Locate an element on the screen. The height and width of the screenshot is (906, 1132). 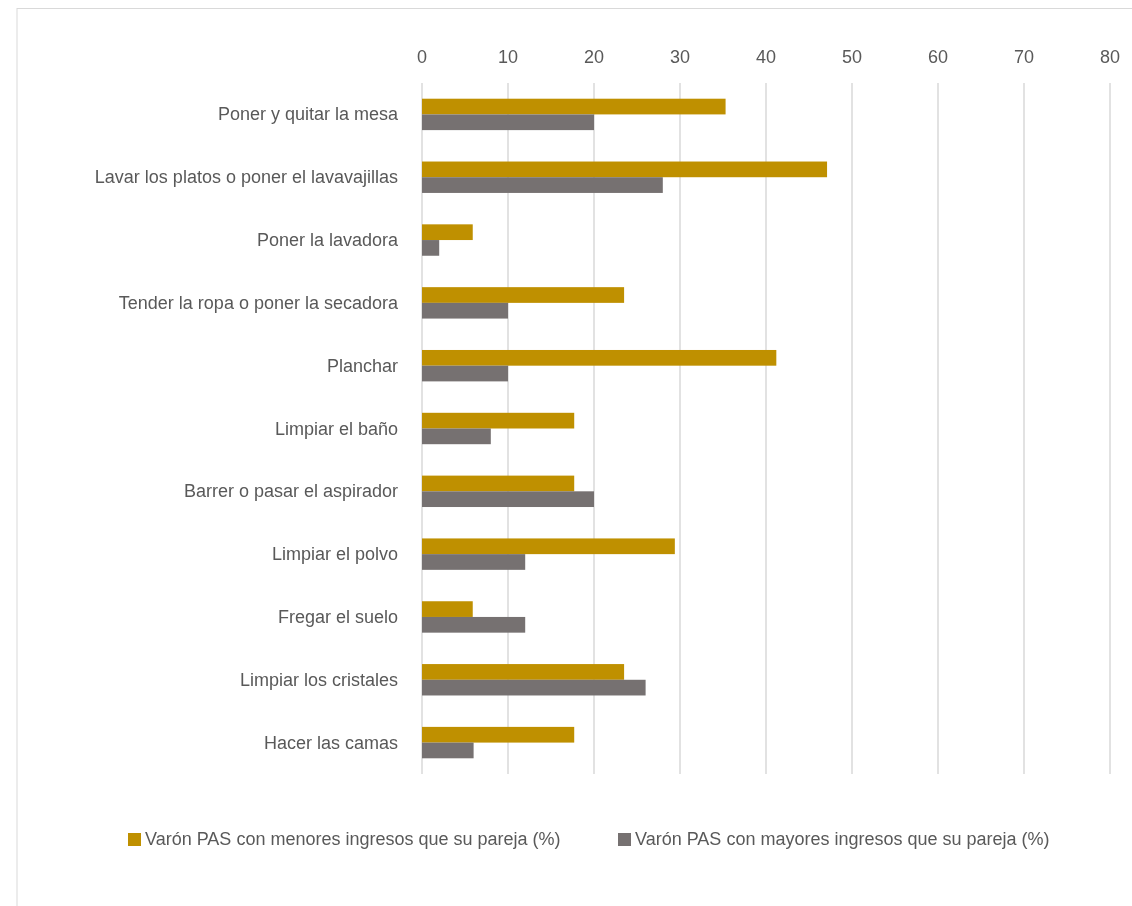
x-tick-label: 30 is located at coordinates (680, 57).